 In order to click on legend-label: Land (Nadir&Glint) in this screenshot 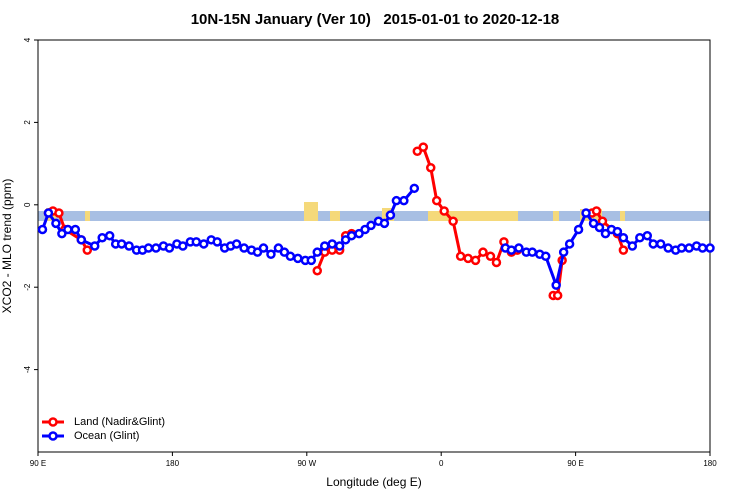, I will do `click(119, 422)`.